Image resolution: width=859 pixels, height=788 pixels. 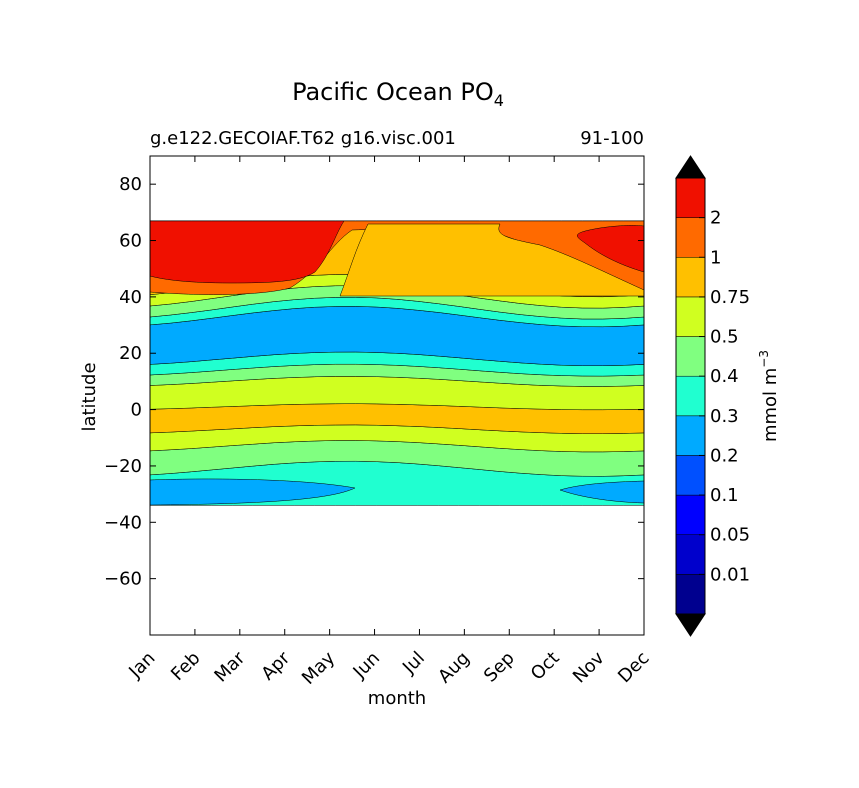 I want to click on x-tick-label: Jan, so click(x=141, y=665).